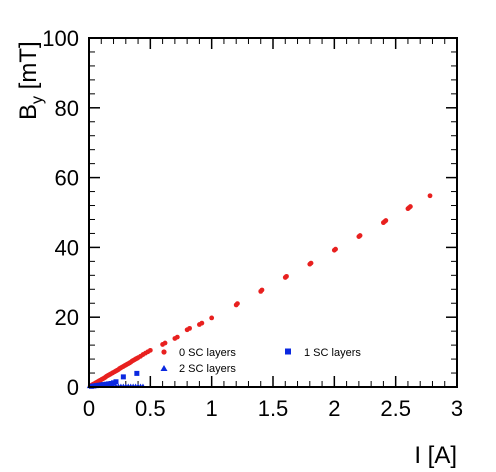 The image size is (496, 472). I want to click on x-tick-label: 0, so click(89, 408).